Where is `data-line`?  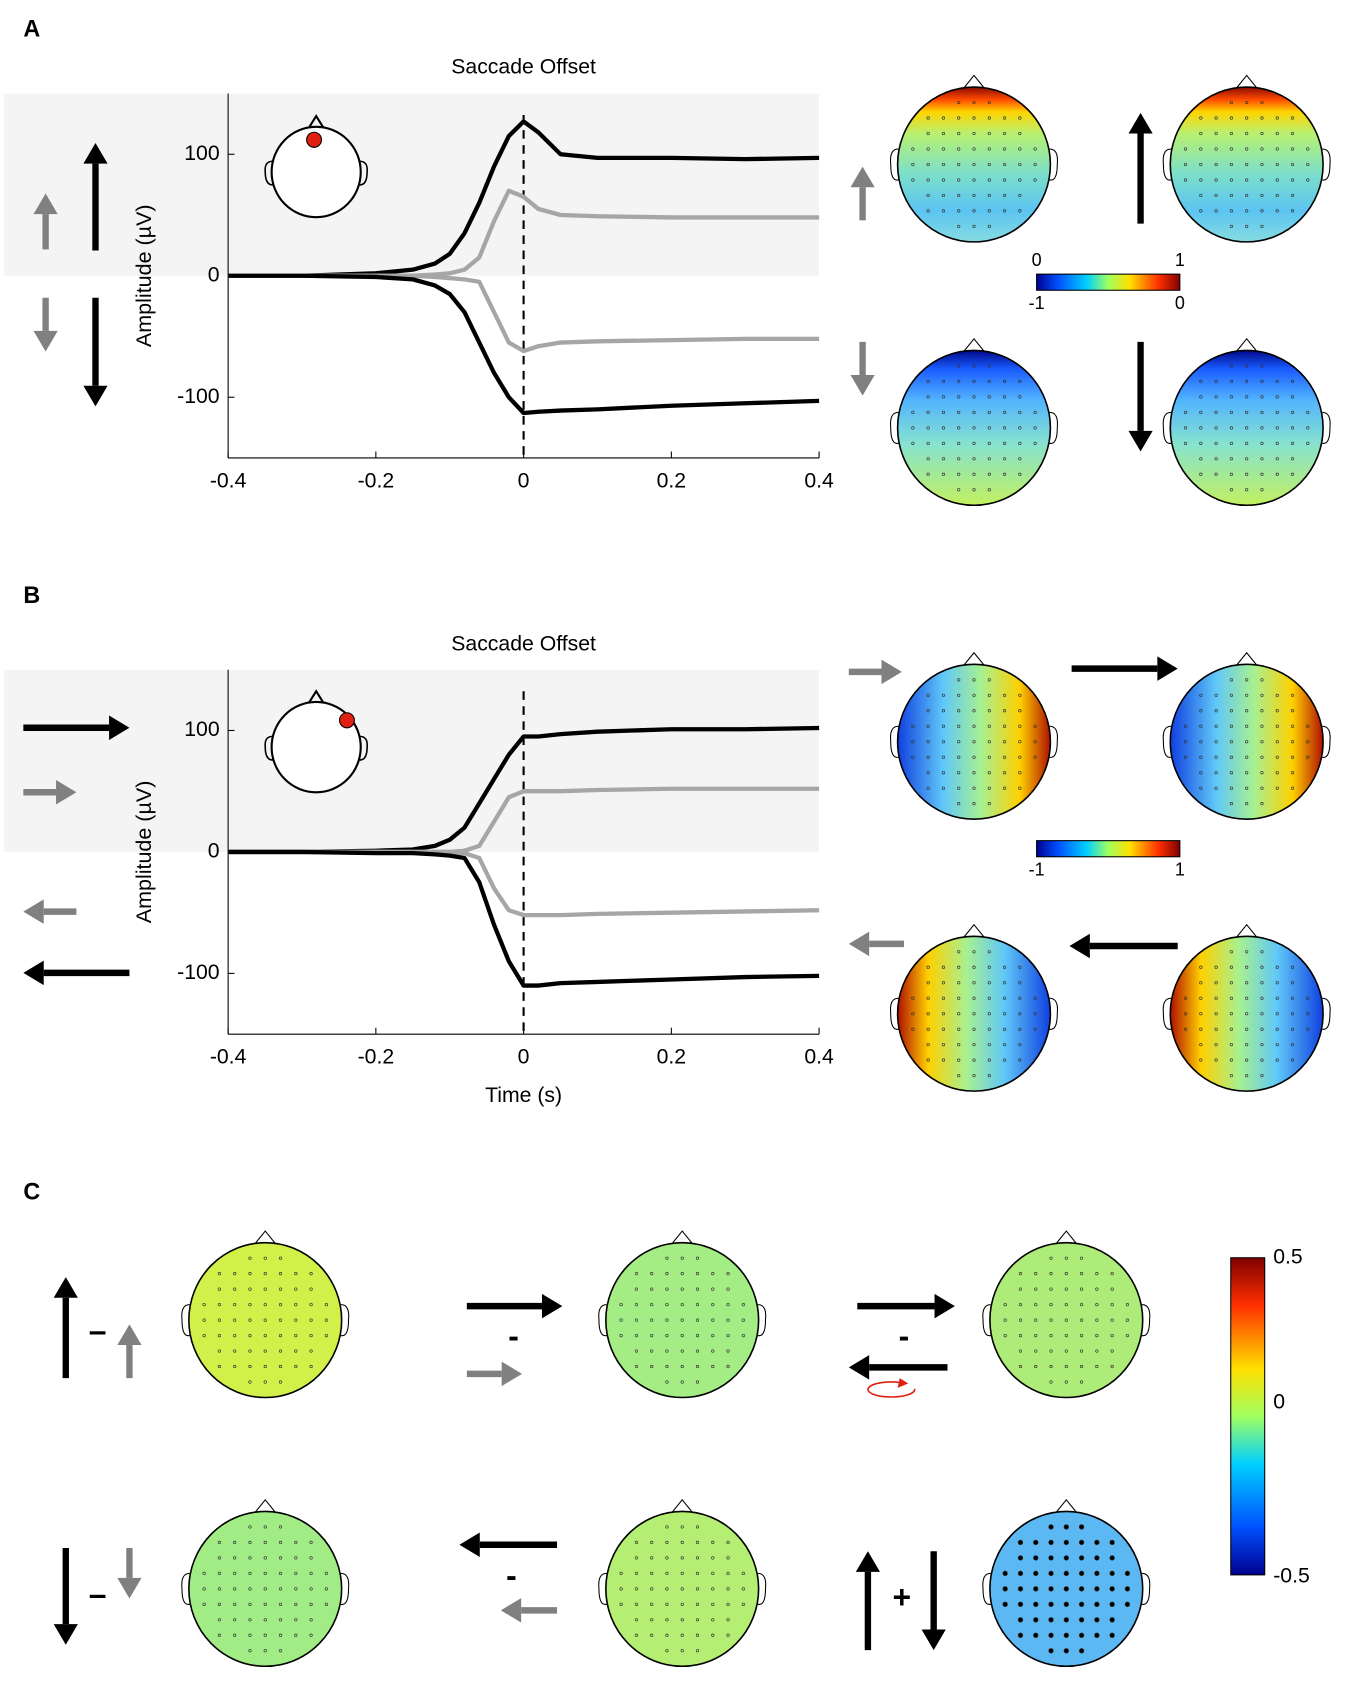 data-line is located at coordinates (524, 313).